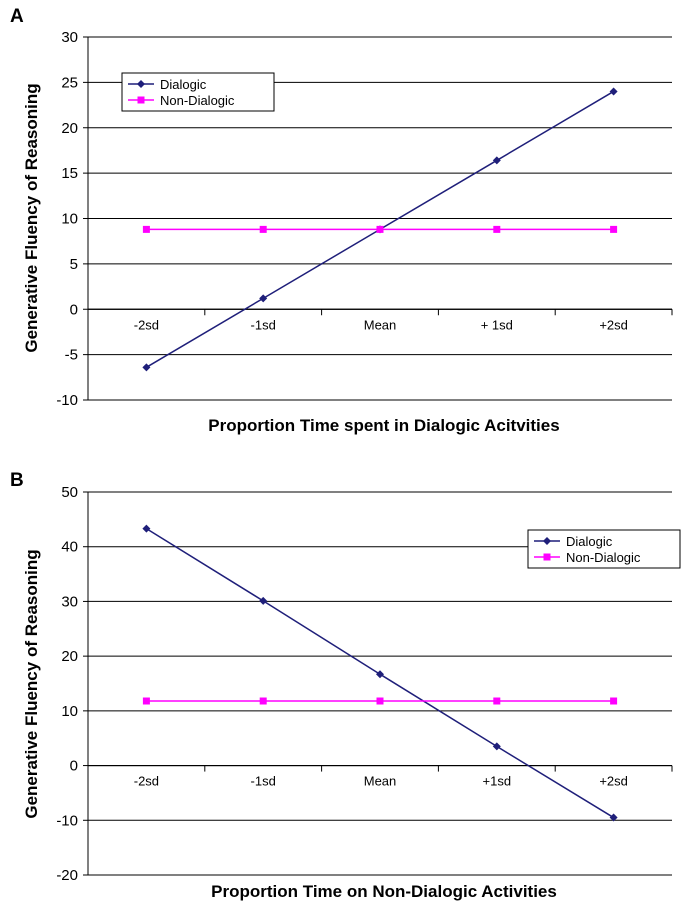  I want to click on category-labels: -2sd -1sd Mean +1sd +2sd, so click(381, 781).